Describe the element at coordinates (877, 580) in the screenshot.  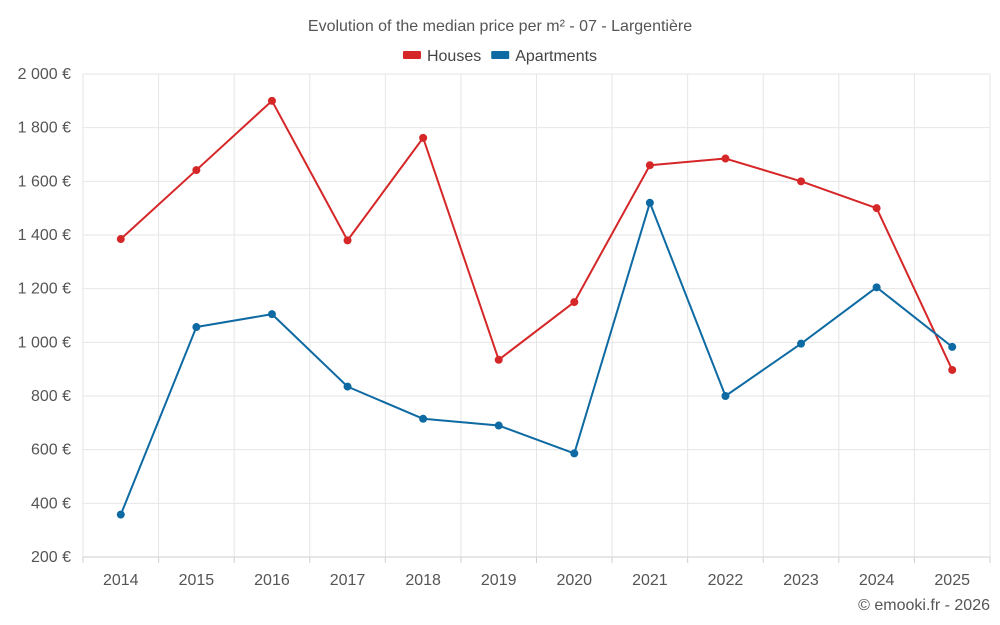
I see `x-tick-label: 2024` at that location.